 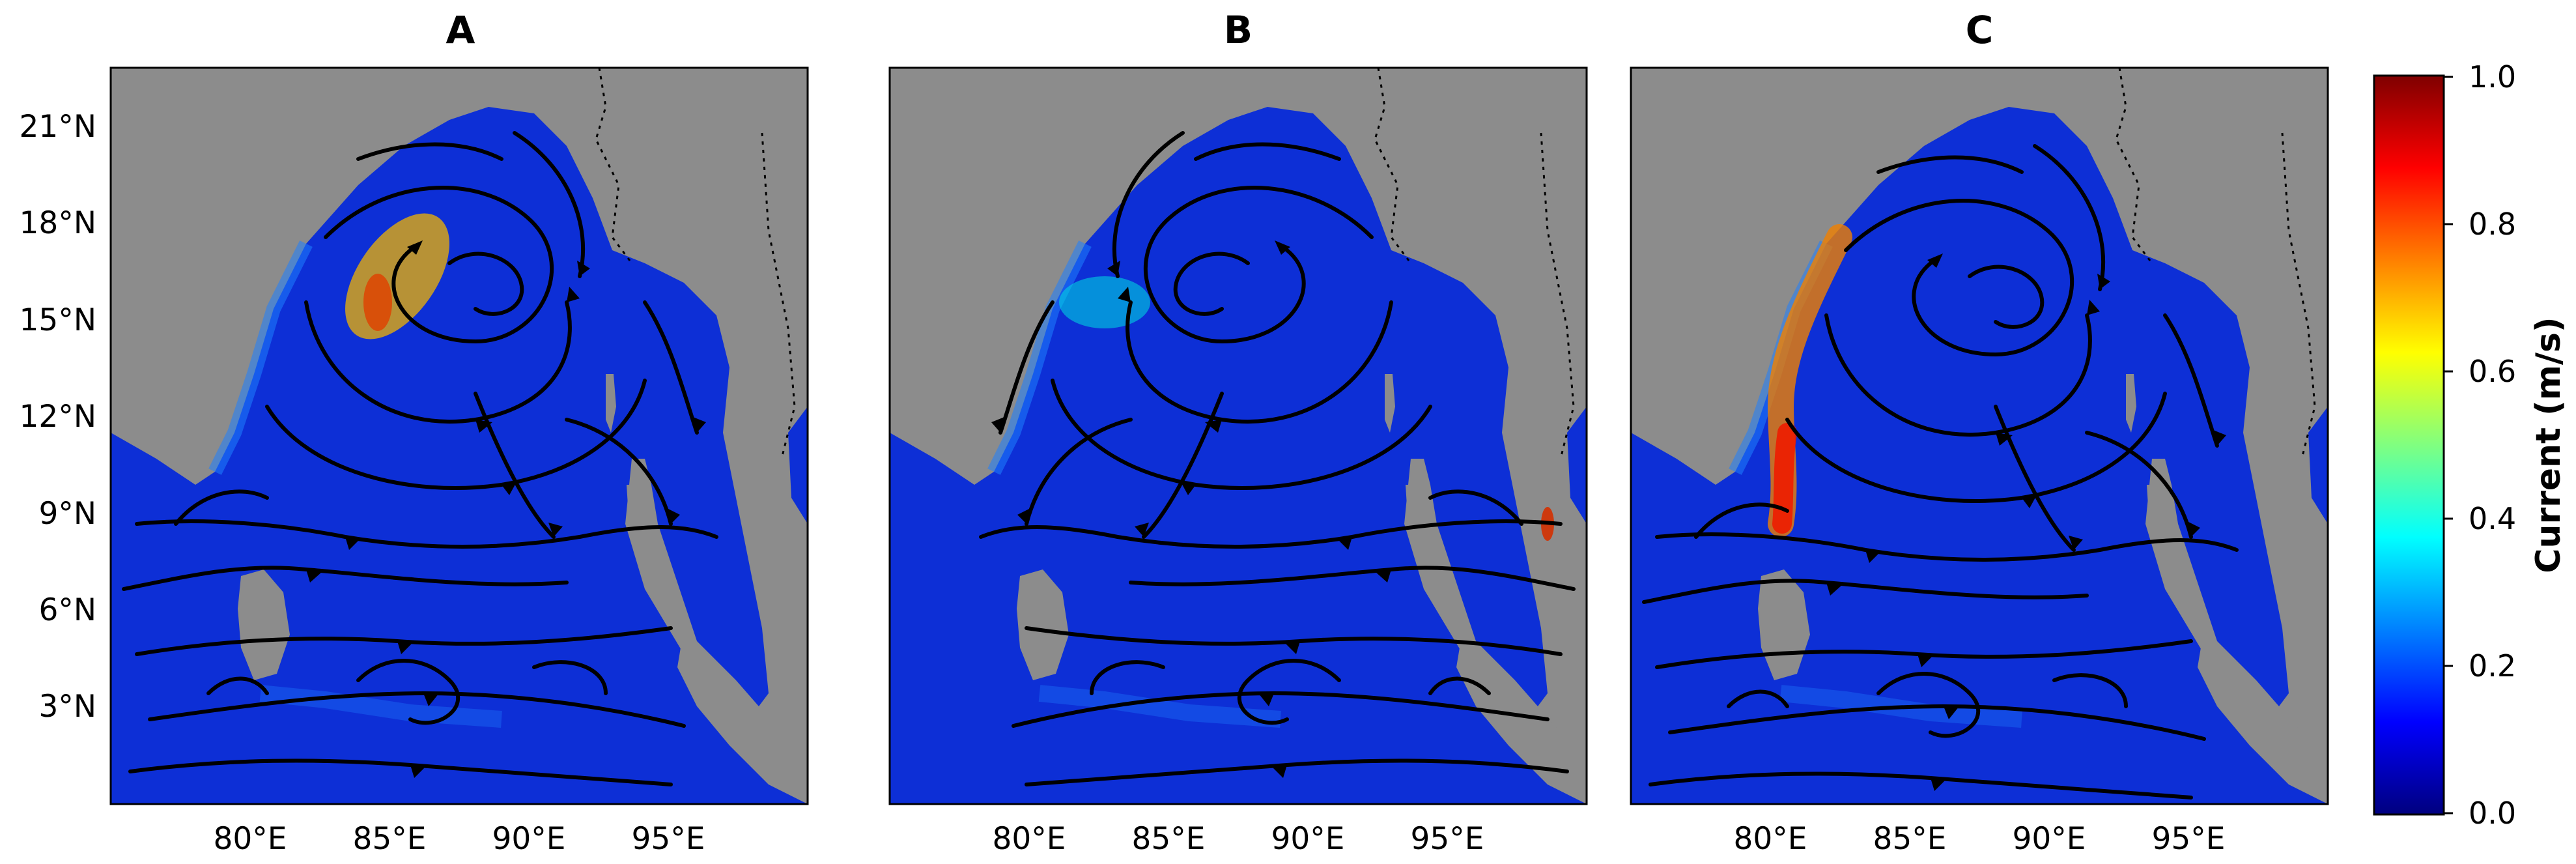 What do you see at coordinates (1770, 839) in the screenshot?
I see `panel-c-lon-80e: 80°E` at bounding box center [1770, 839].